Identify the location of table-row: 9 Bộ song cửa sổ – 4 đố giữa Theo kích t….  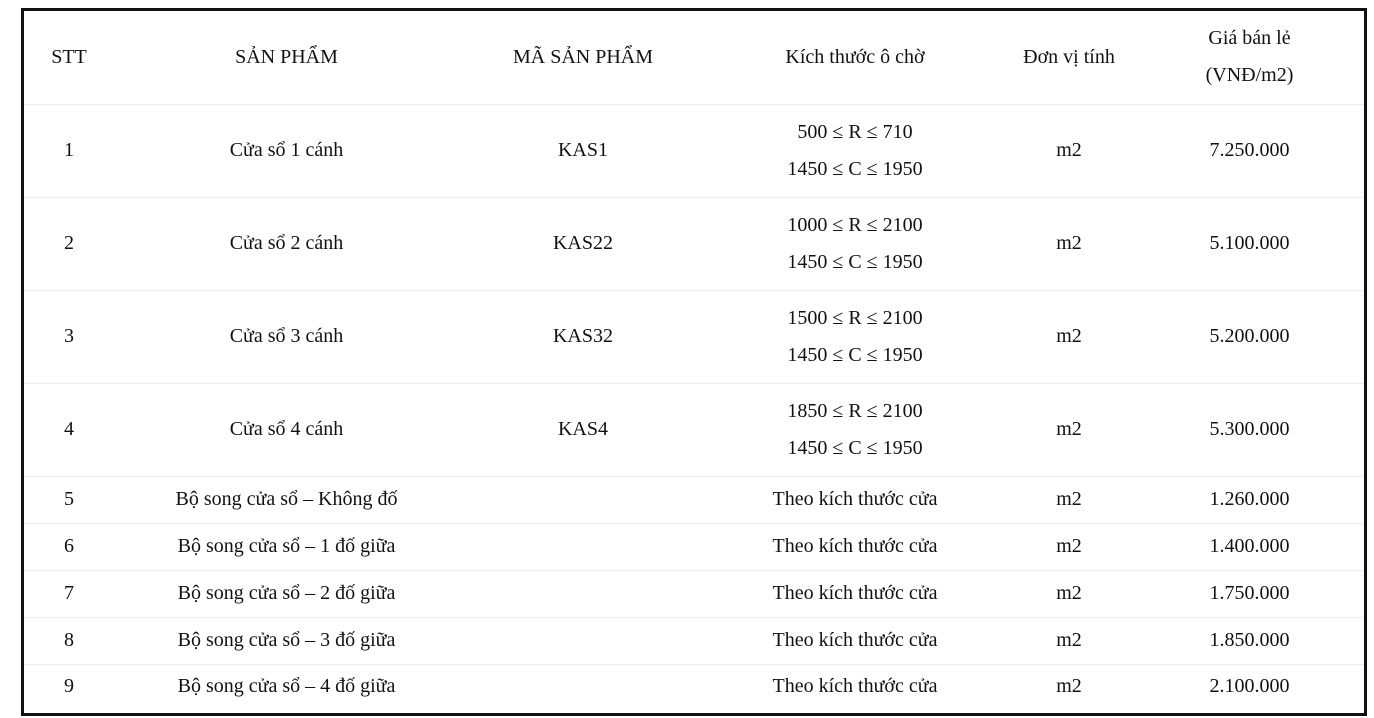
(694, 686).